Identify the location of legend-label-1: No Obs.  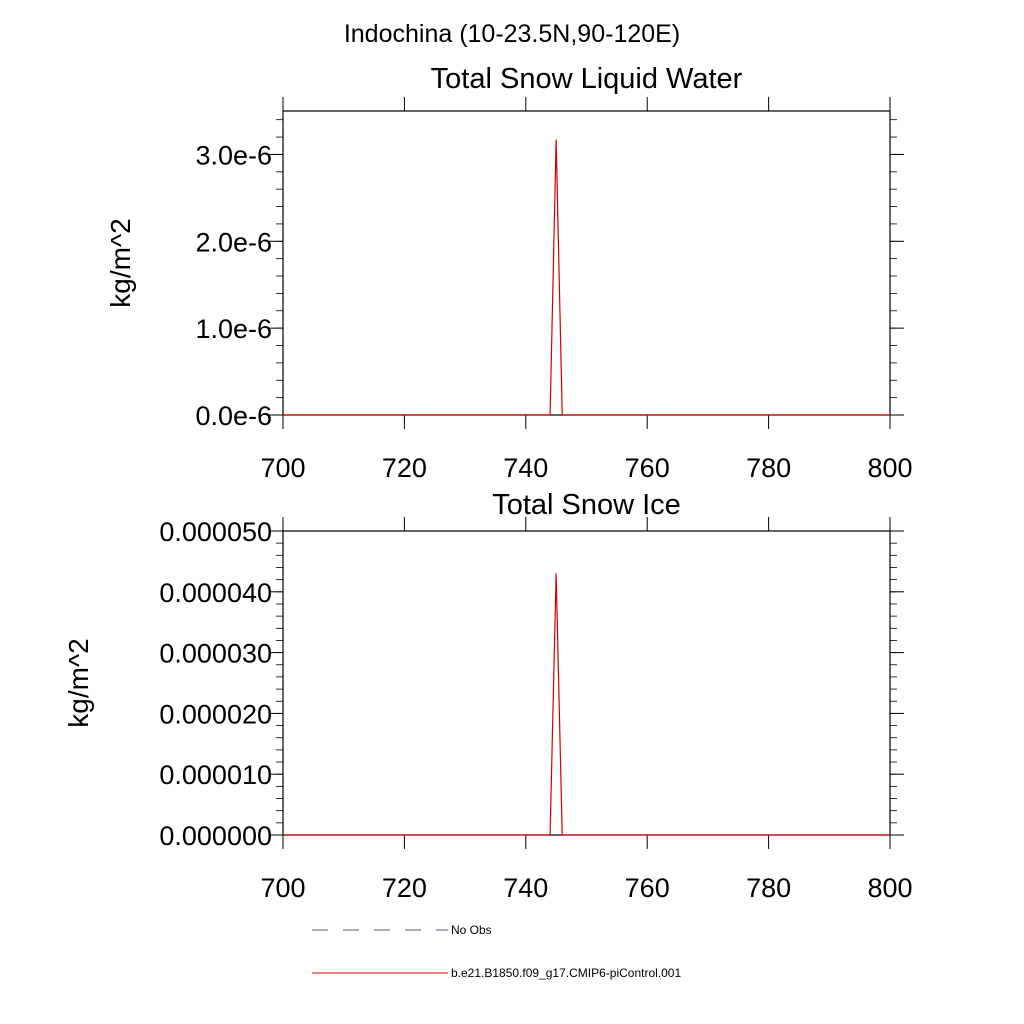
(471, 930).